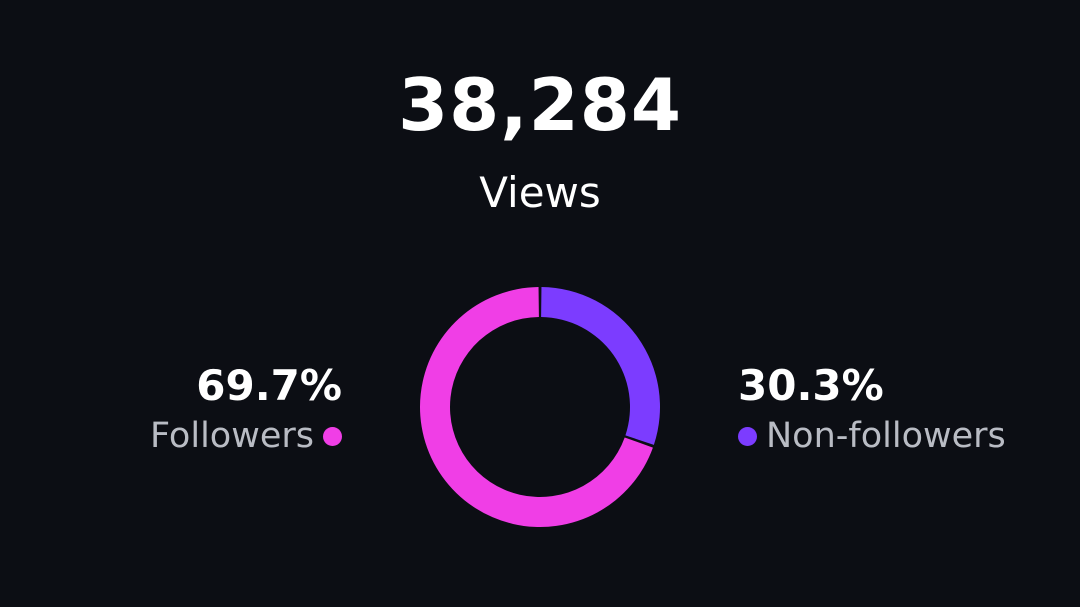 Image resolution: width=1080 pixels, height=607 pixels. I want to click on audience-donut-chart, so click(540, 407).